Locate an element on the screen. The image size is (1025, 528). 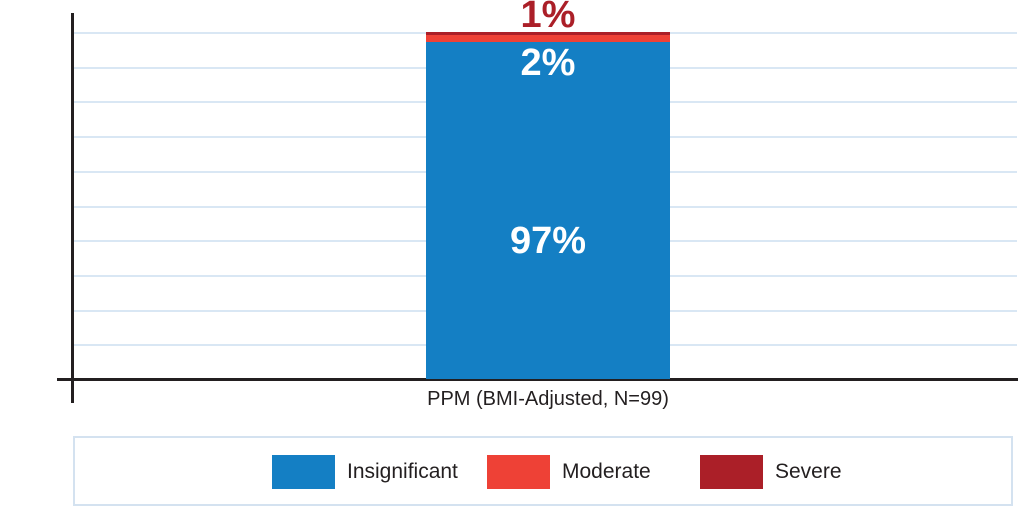
legend-item-insignificant: Insignificant is located at coordinates (365, 472).